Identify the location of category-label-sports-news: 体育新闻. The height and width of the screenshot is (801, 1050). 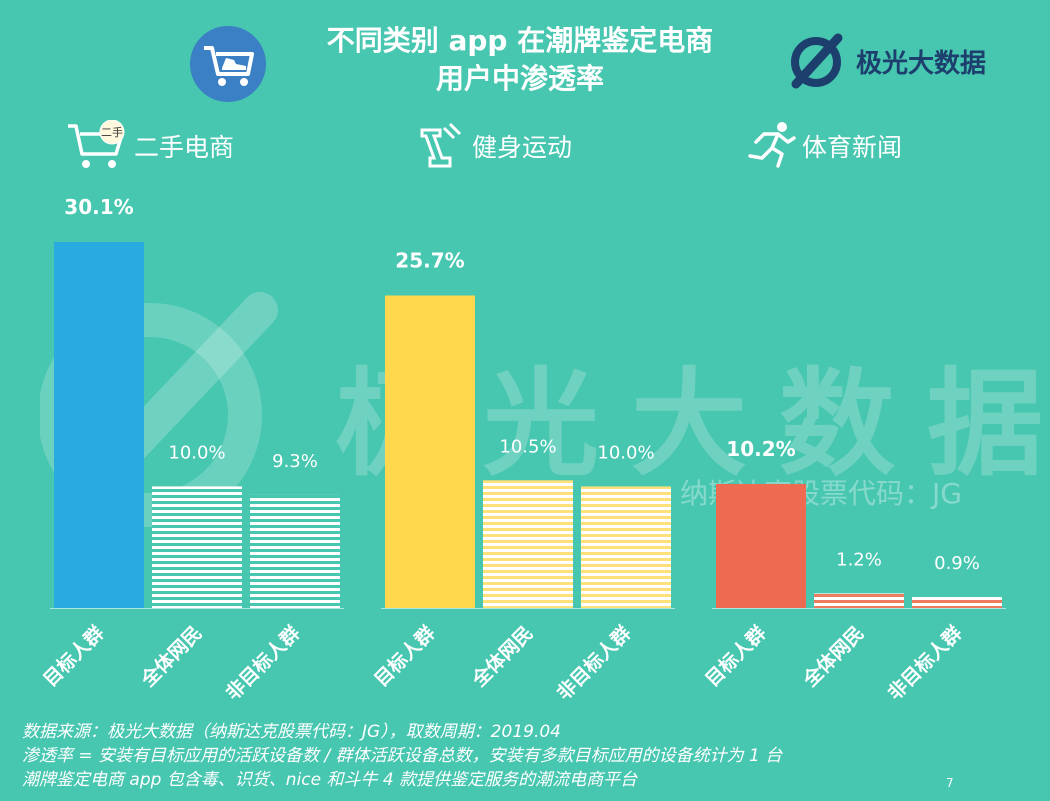
(852, 147).